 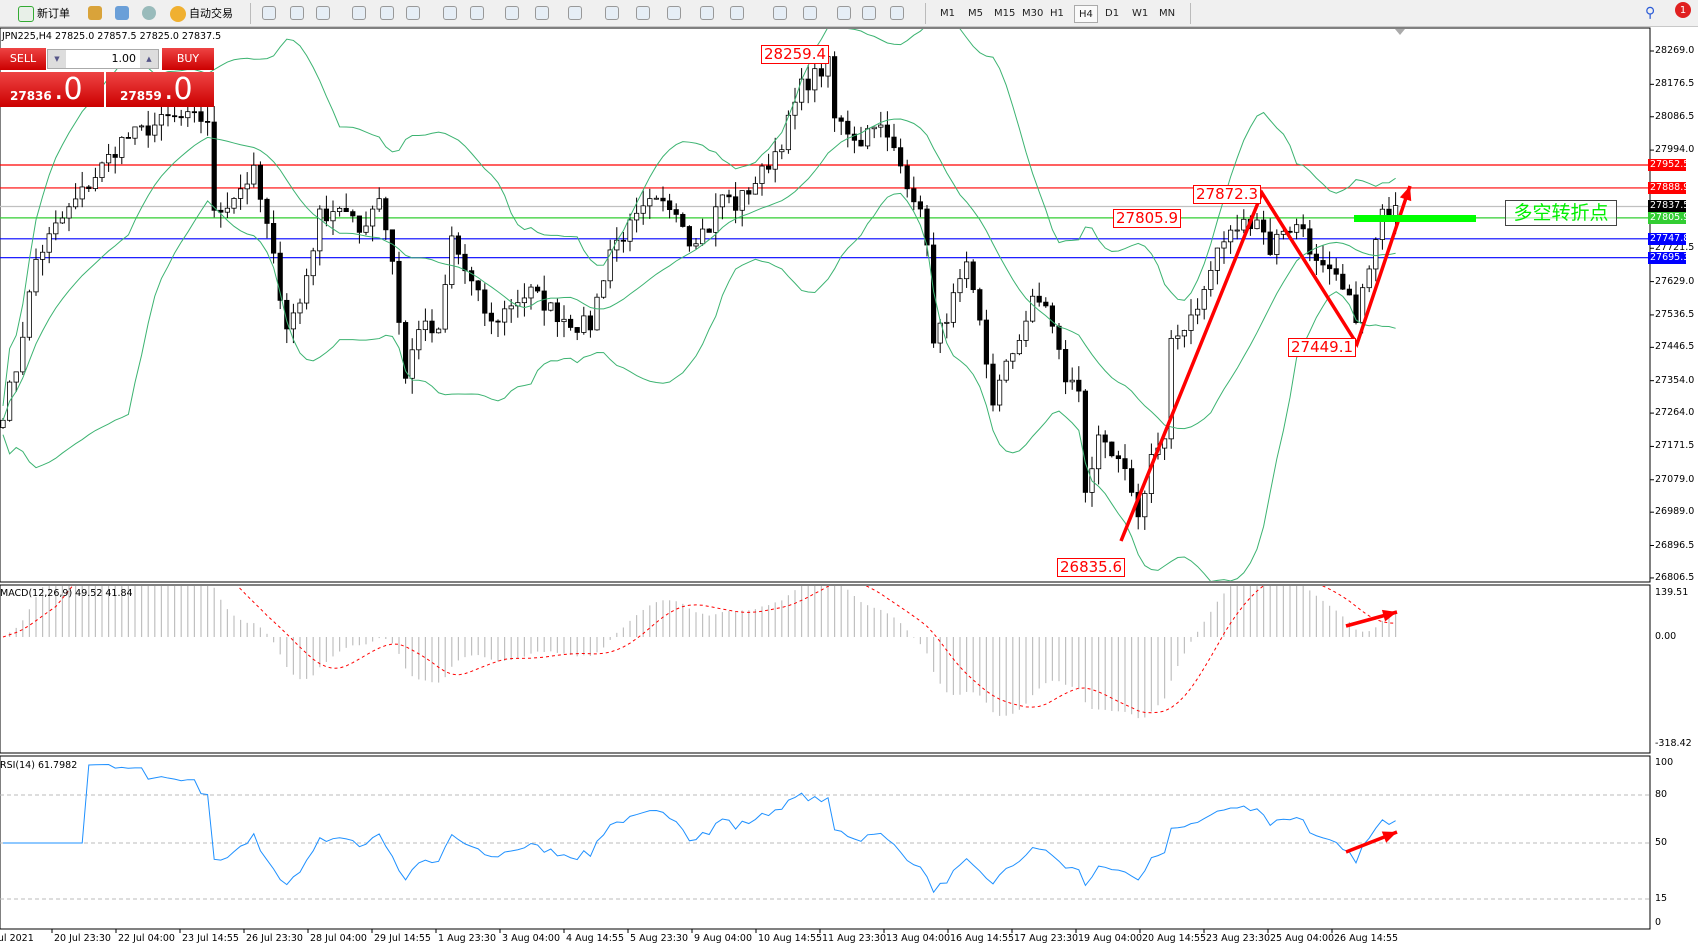 I want to click on timeframe-m5: M5, so click(x=975, y=13).